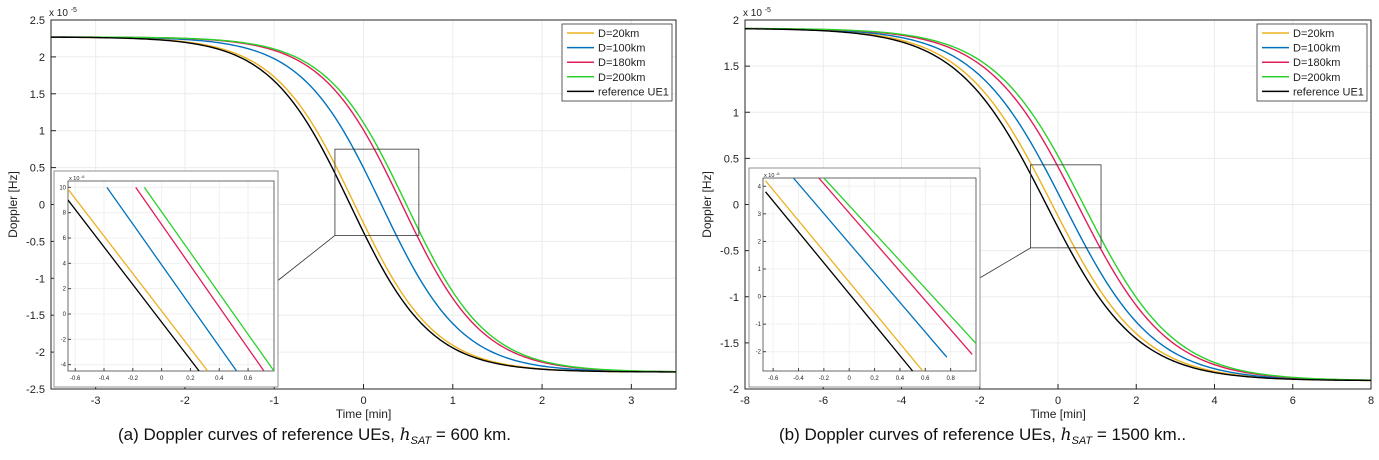 Image resolution: width=1379 pixels, height=460 pixels. I want to click on y-tick-label: -2.5, so click(35, 390).